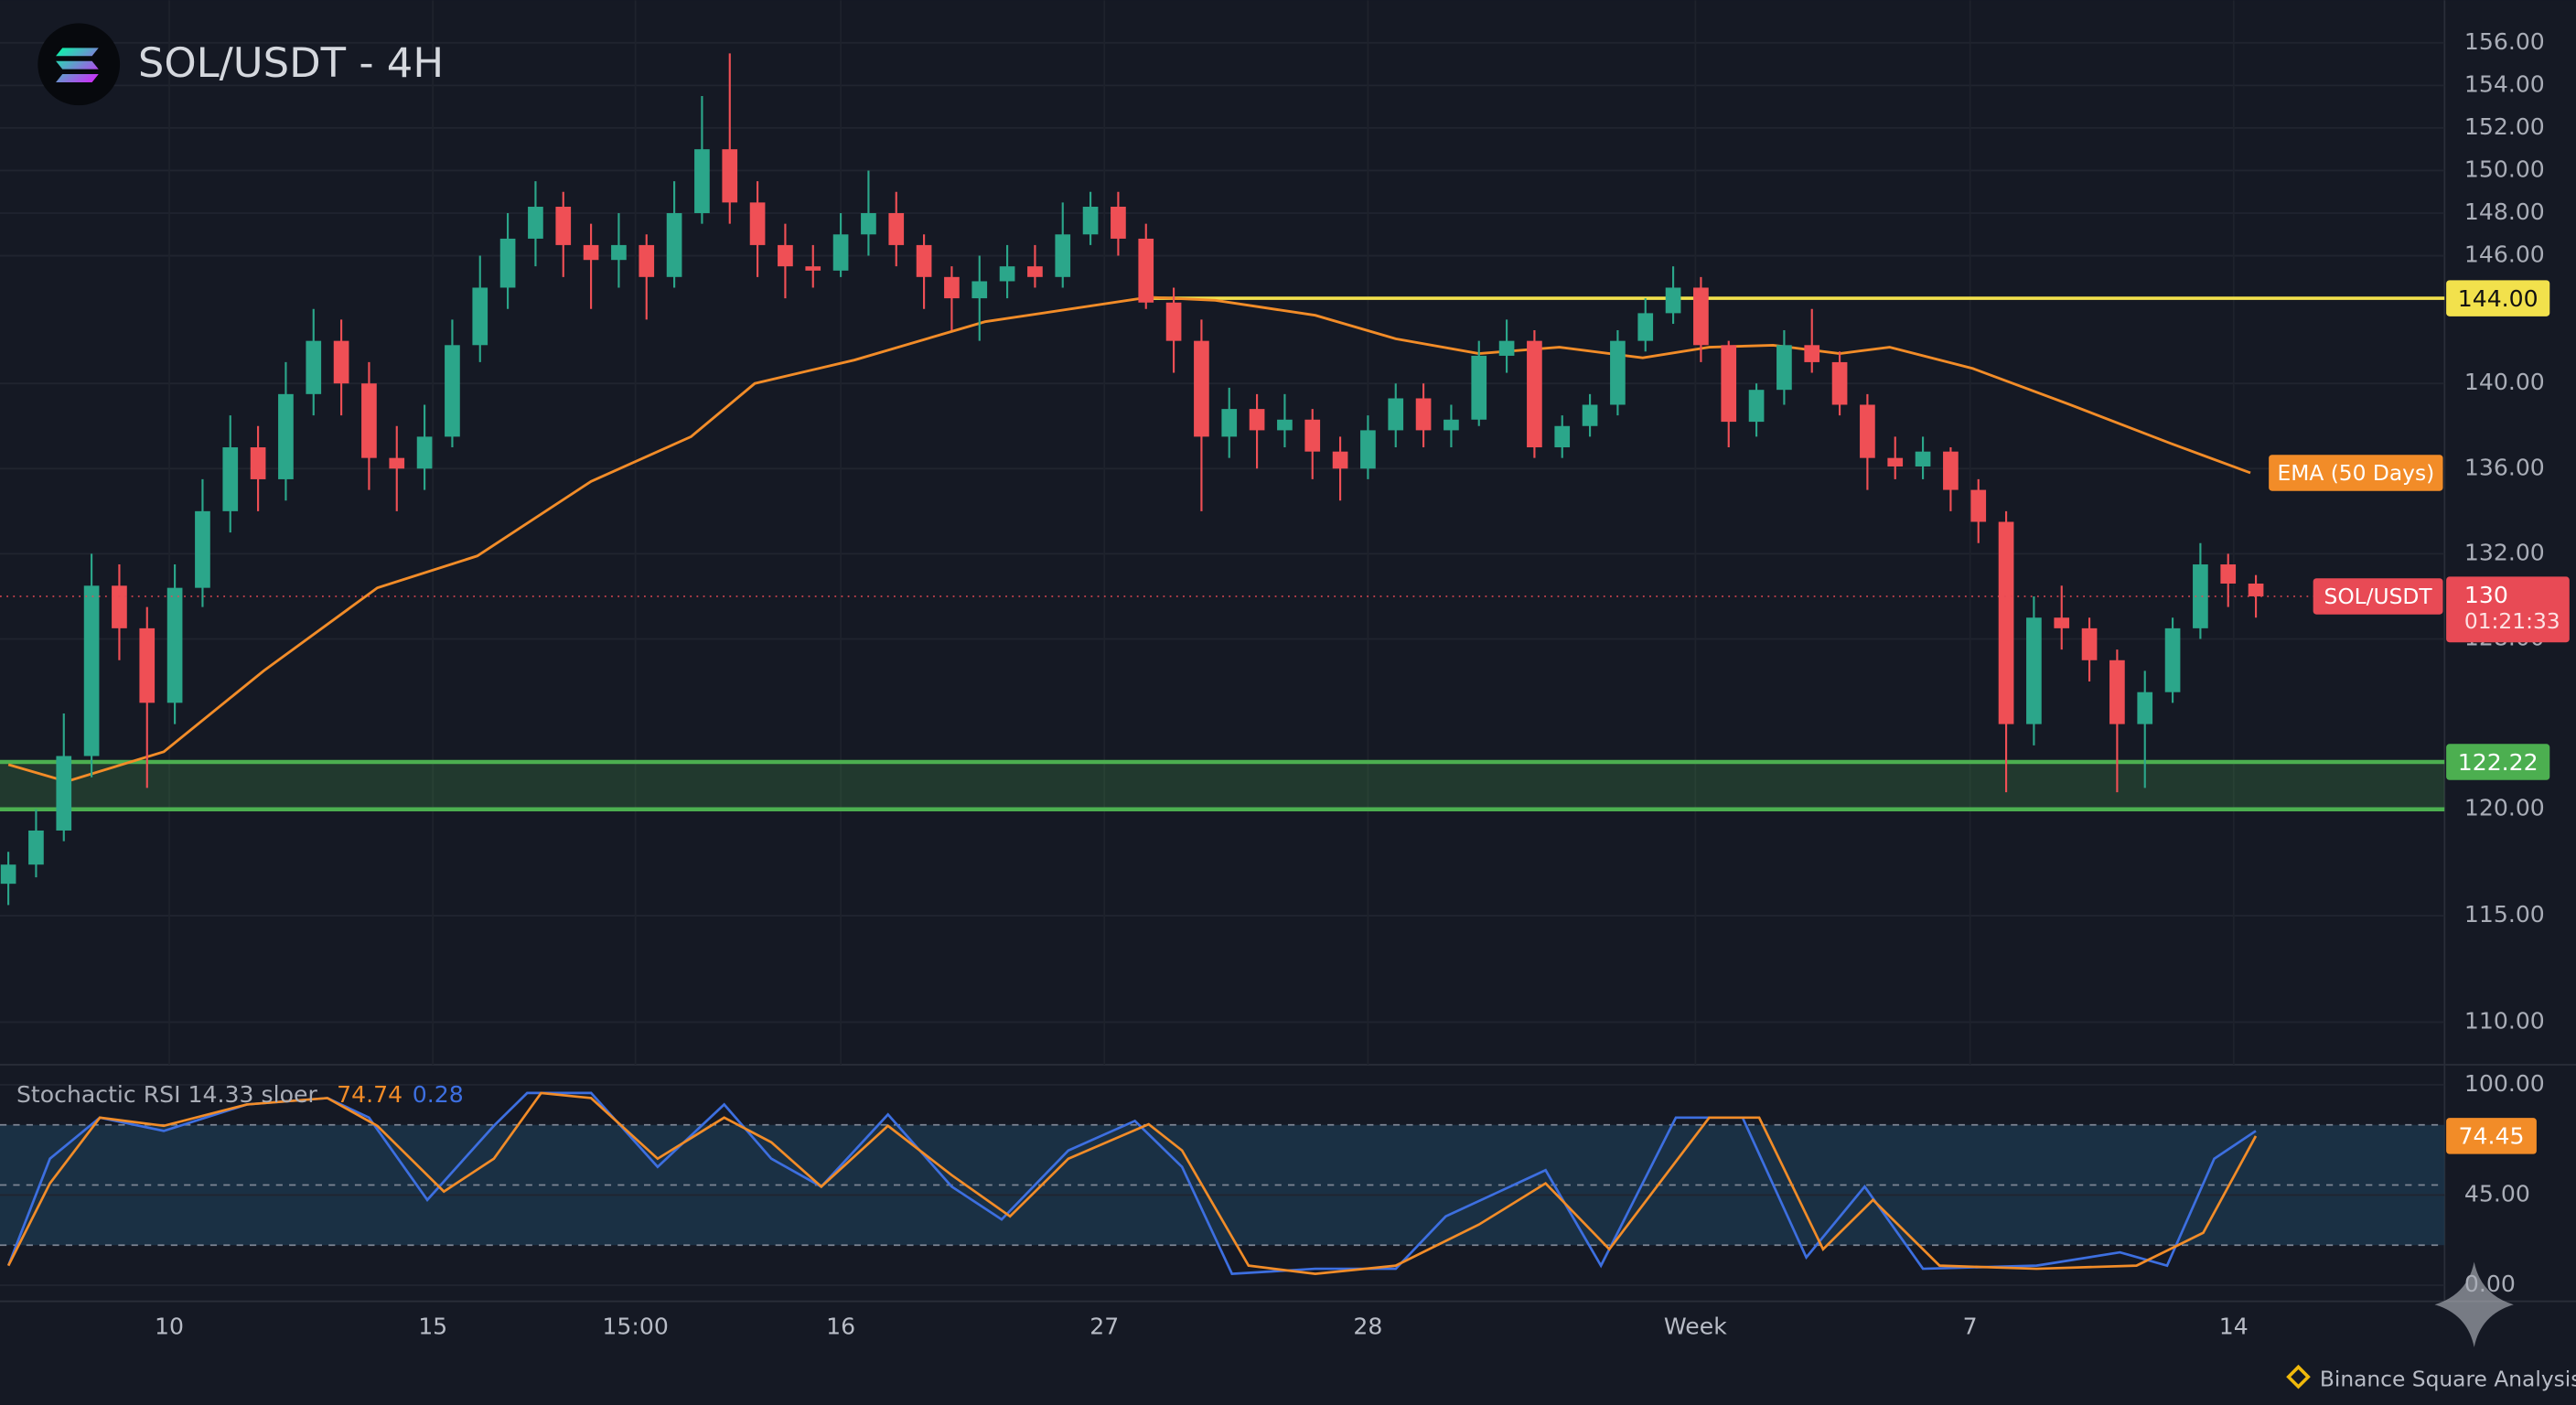 Image resolution: width=2576 pixels, height=1405 pixels. Describe the element at coordinates (2504, 211) in the screenshot. I see `y-tick-label: 148.00` at that location.